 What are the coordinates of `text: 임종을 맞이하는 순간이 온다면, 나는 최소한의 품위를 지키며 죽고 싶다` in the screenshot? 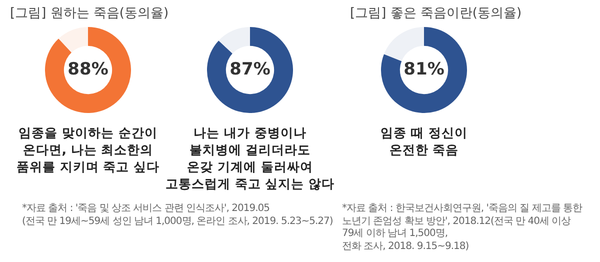 It's located at (88, 149).